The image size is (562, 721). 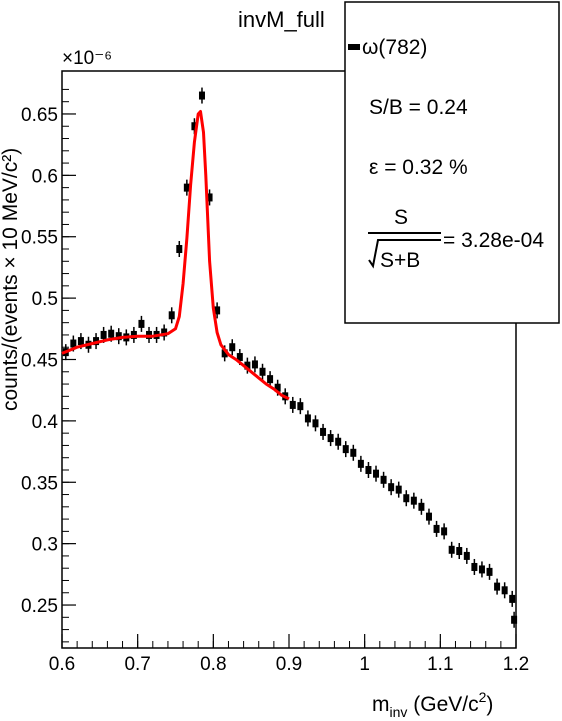 What do you see at coordinates (401, 217) in the screenshot?
I see `legend-sig-numerator: S` at bounding box center [401, 217].